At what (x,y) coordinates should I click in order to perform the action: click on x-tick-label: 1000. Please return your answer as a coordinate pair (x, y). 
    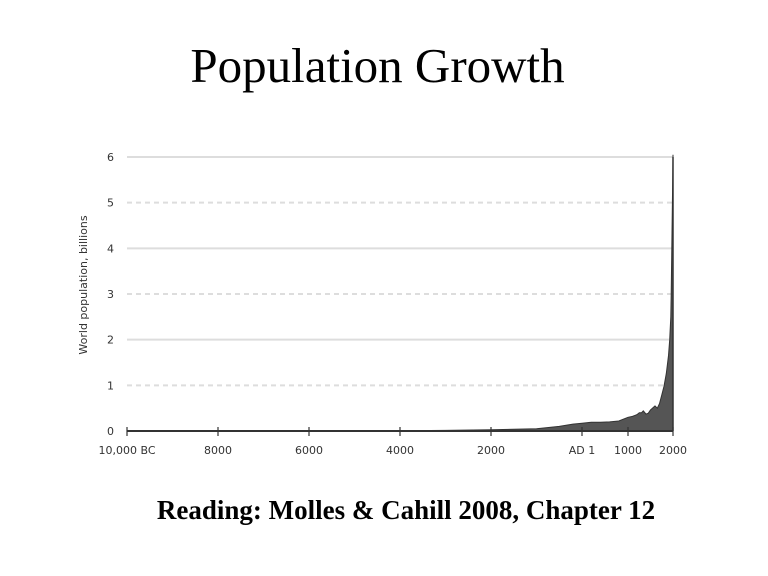
    Looking at the image, I should click on (628, 450).